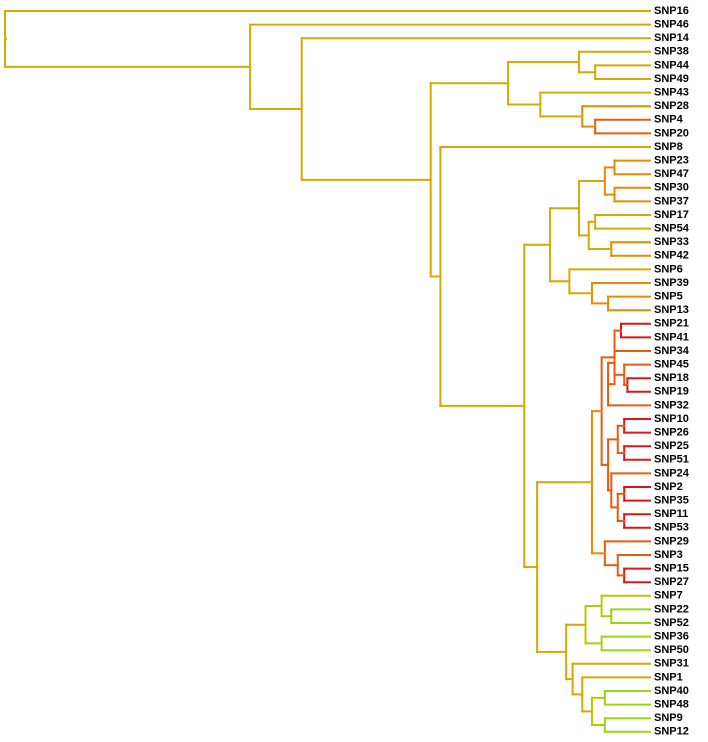 The height and width of the screenshot is (742, 708). Describe the element at coordinates (669, 120) in the screenshot. I see `leaf-label-snp4: SNP4` at that location.